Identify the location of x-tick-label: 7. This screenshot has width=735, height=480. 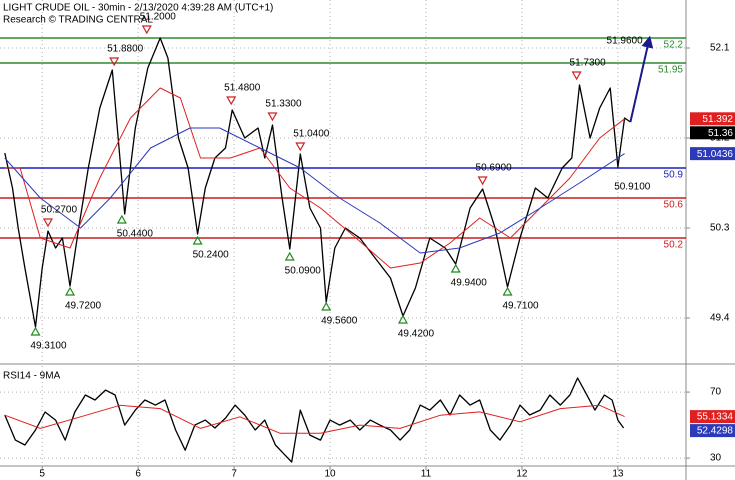
(234, 474).